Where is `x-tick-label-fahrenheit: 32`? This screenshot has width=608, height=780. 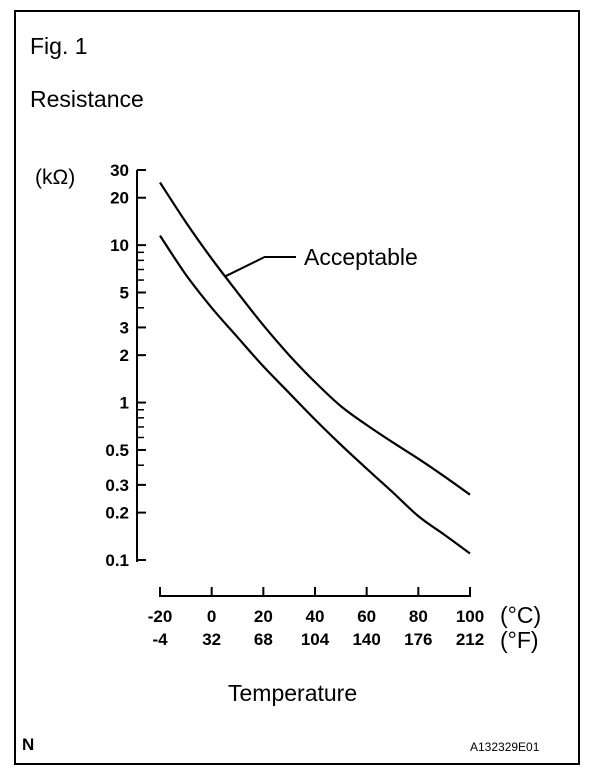
x-tick-label-fahrenheit: 32 is located at coordinates (211, 639).